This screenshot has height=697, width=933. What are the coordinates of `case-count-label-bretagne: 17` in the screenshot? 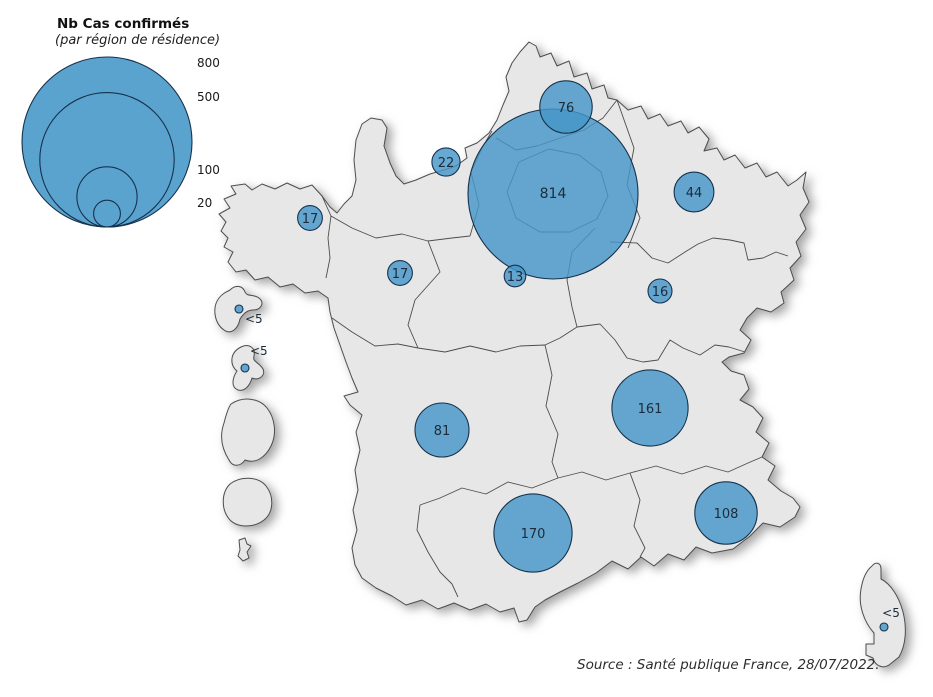 It's located at (310, 219).